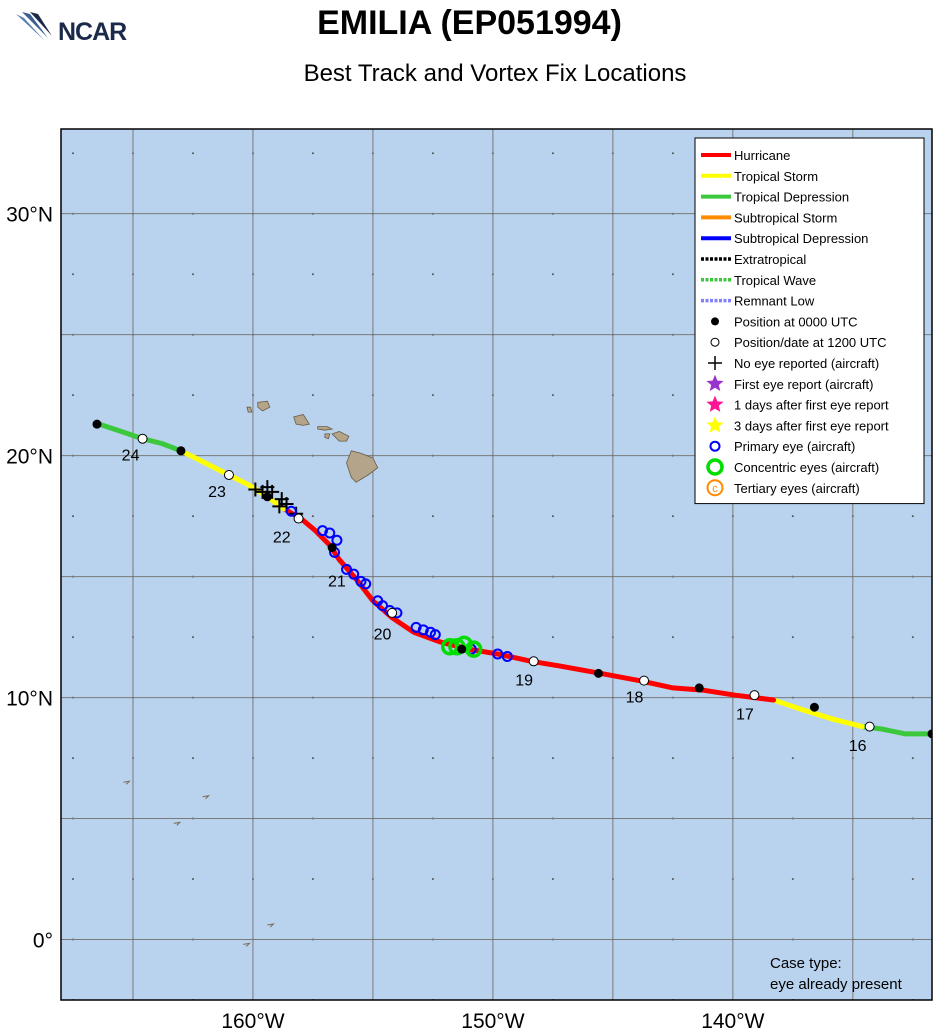 Image resolution: width=939 pixels, height=1034 pixels. What do you see at coordinates (325, 428) in the screenshot?
I see `island-molokai` at bounding box center [325, 428].